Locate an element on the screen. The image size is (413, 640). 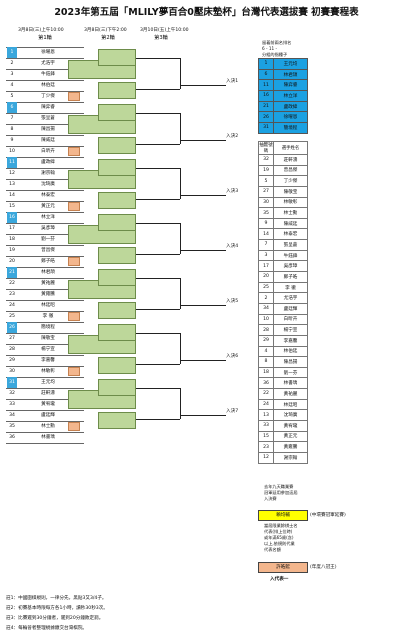
draw-row: 2 尤浩宇 is located at coordinates (283, 298).